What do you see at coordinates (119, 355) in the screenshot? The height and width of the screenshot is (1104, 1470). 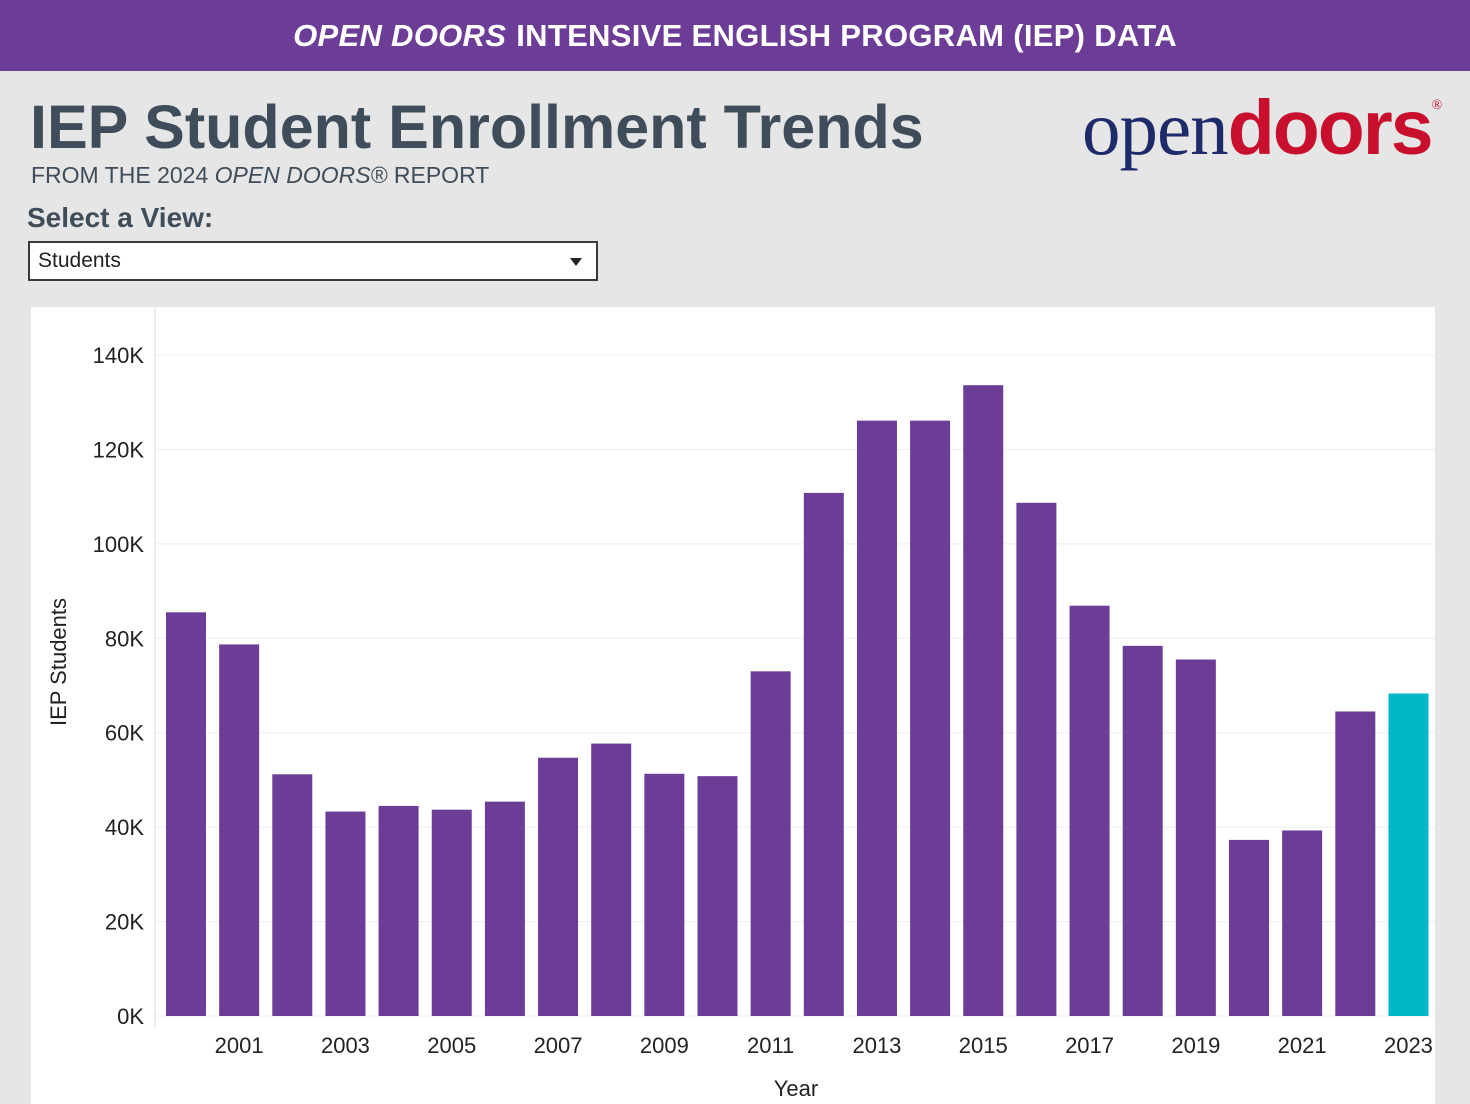 I see `y-tick-label: 140K` at bounding box center [119, 355].